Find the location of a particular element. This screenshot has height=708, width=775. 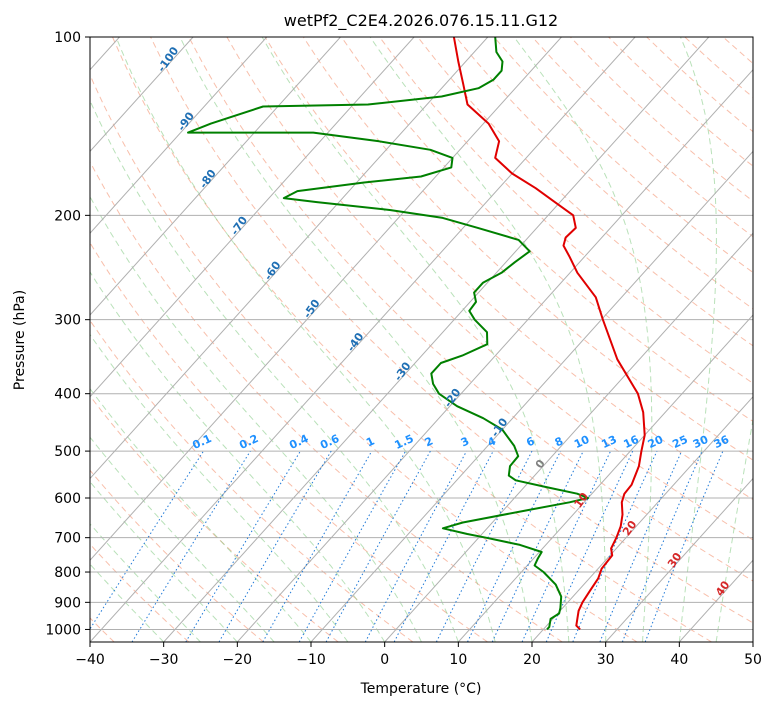

x-tick-label: −40 is located at coordinates (90, 660).